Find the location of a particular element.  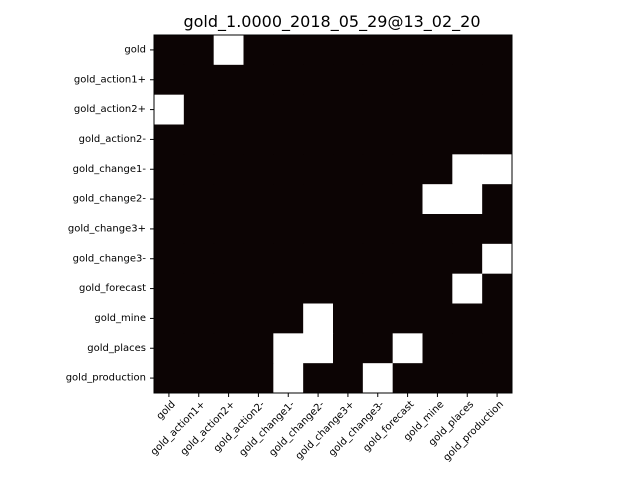

x-tick-label: gold is located at coordinates (166, 410).